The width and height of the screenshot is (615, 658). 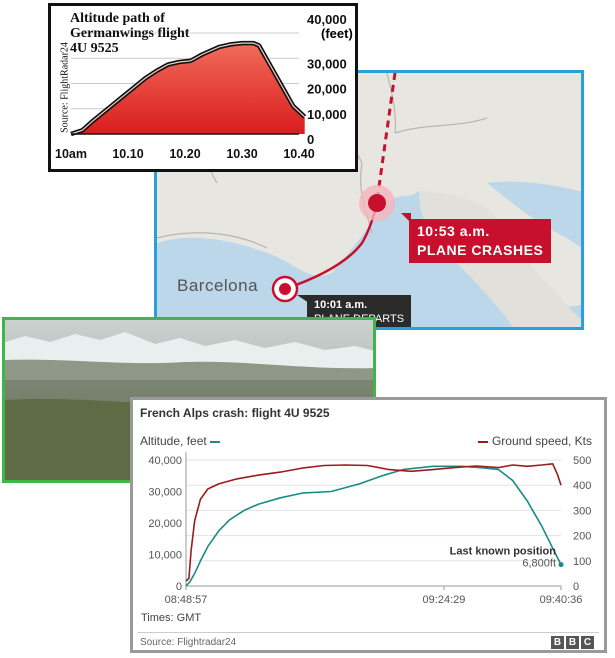 I want to click on left-axis-label: Altitude, feet, so click(x=173, y=441).